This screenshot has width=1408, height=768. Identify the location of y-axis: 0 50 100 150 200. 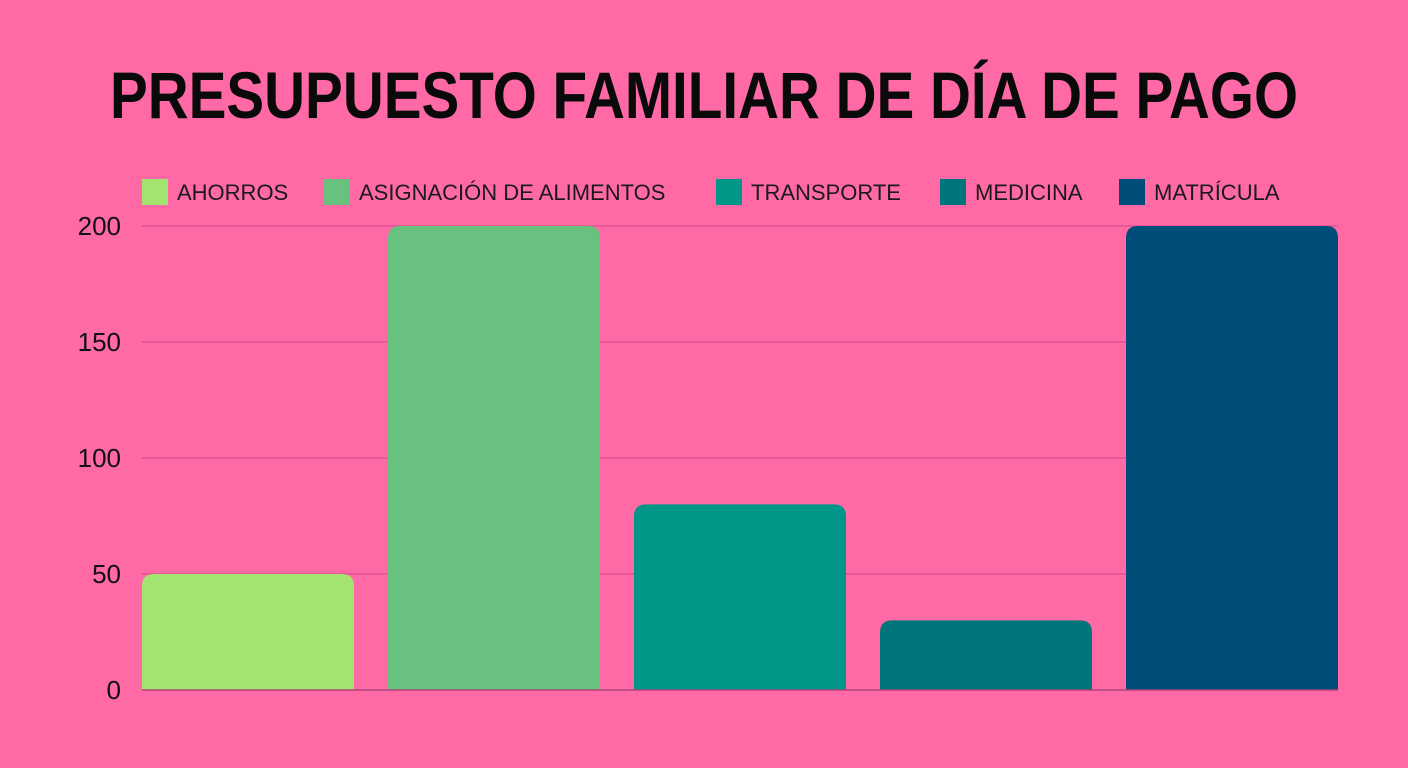
(99, 458).